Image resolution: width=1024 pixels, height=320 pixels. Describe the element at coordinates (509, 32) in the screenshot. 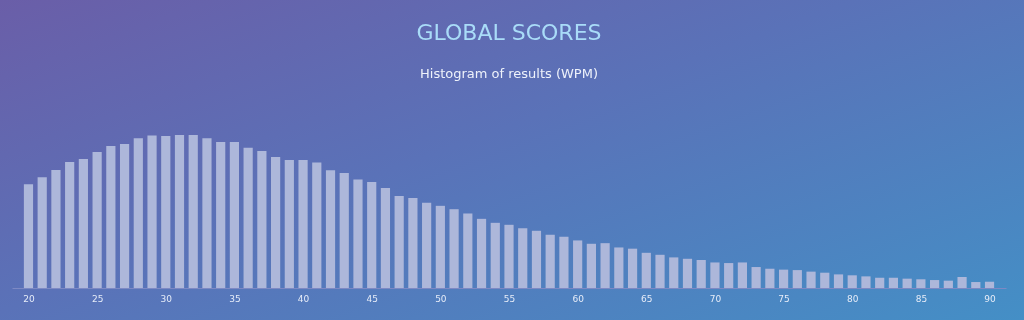

I see `chart-title: GLOBAL SCORES` at that location.